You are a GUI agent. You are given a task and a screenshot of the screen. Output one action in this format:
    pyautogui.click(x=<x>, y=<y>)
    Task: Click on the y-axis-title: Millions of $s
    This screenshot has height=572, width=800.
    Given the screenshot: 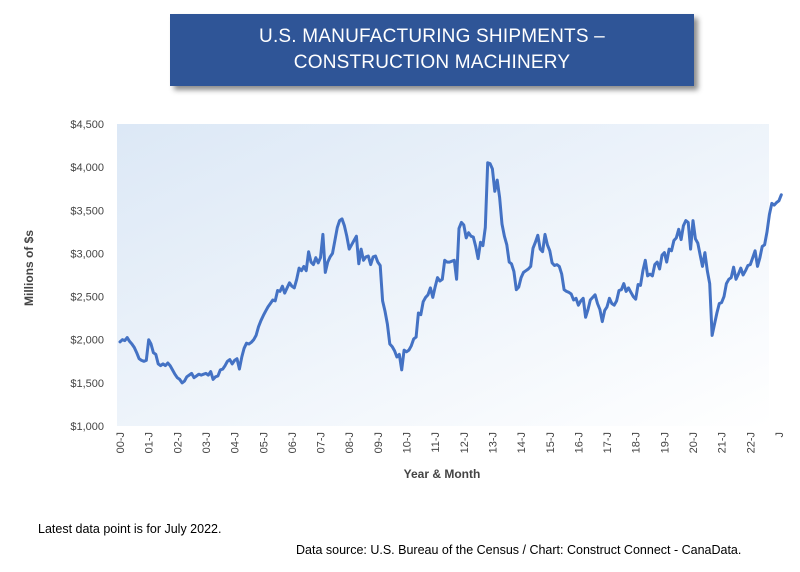 What is the action you would take?
    pyautogui.click(x=29, y=268)
    